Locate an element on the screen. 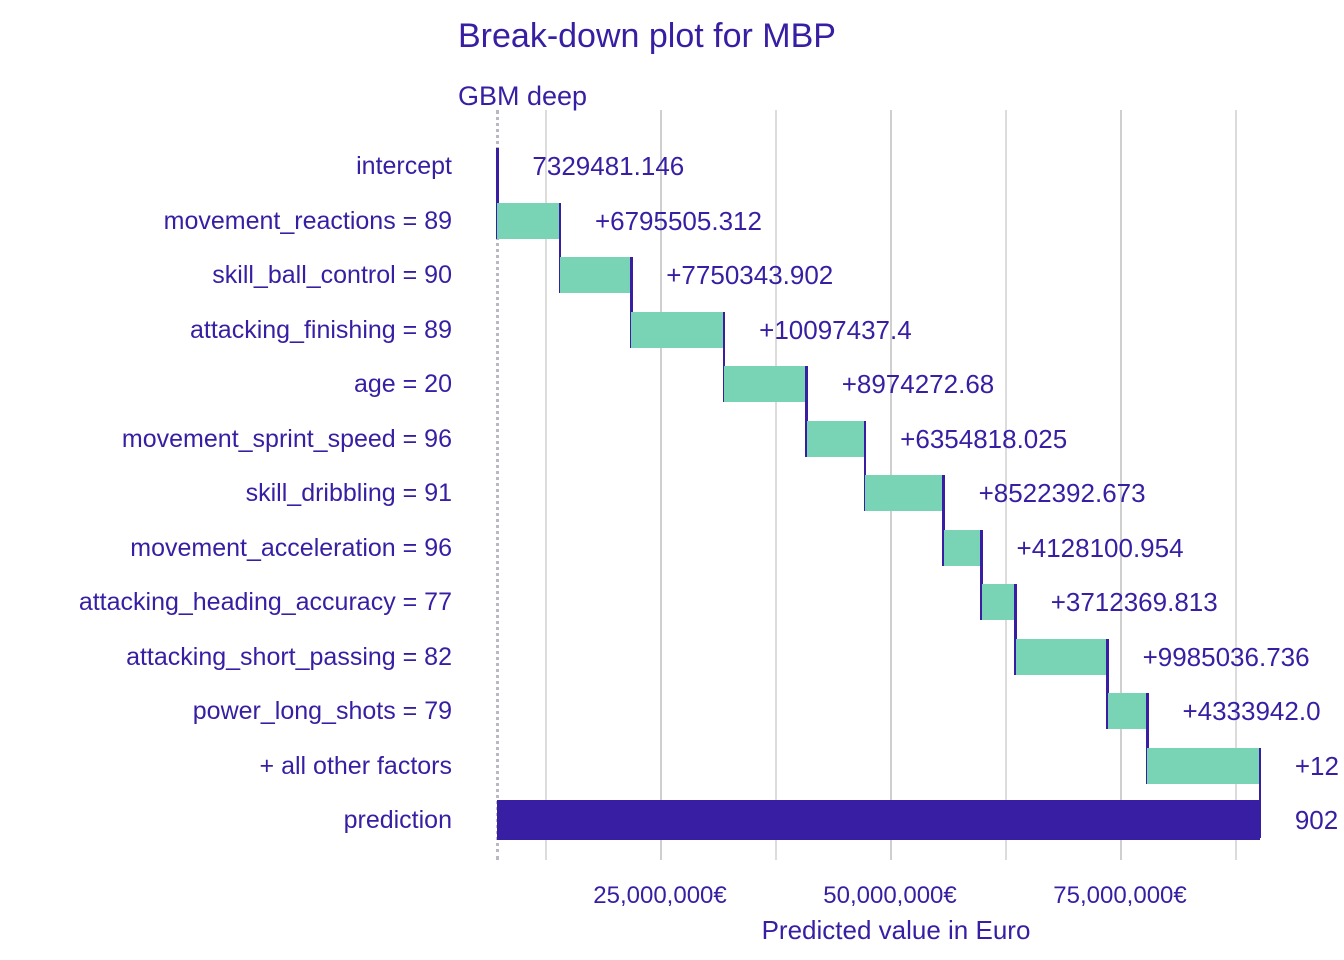 The height and width of the screenshot is (960, 1344). row-label: movement_acceleration = 96 is located at coordinates (291, 547).